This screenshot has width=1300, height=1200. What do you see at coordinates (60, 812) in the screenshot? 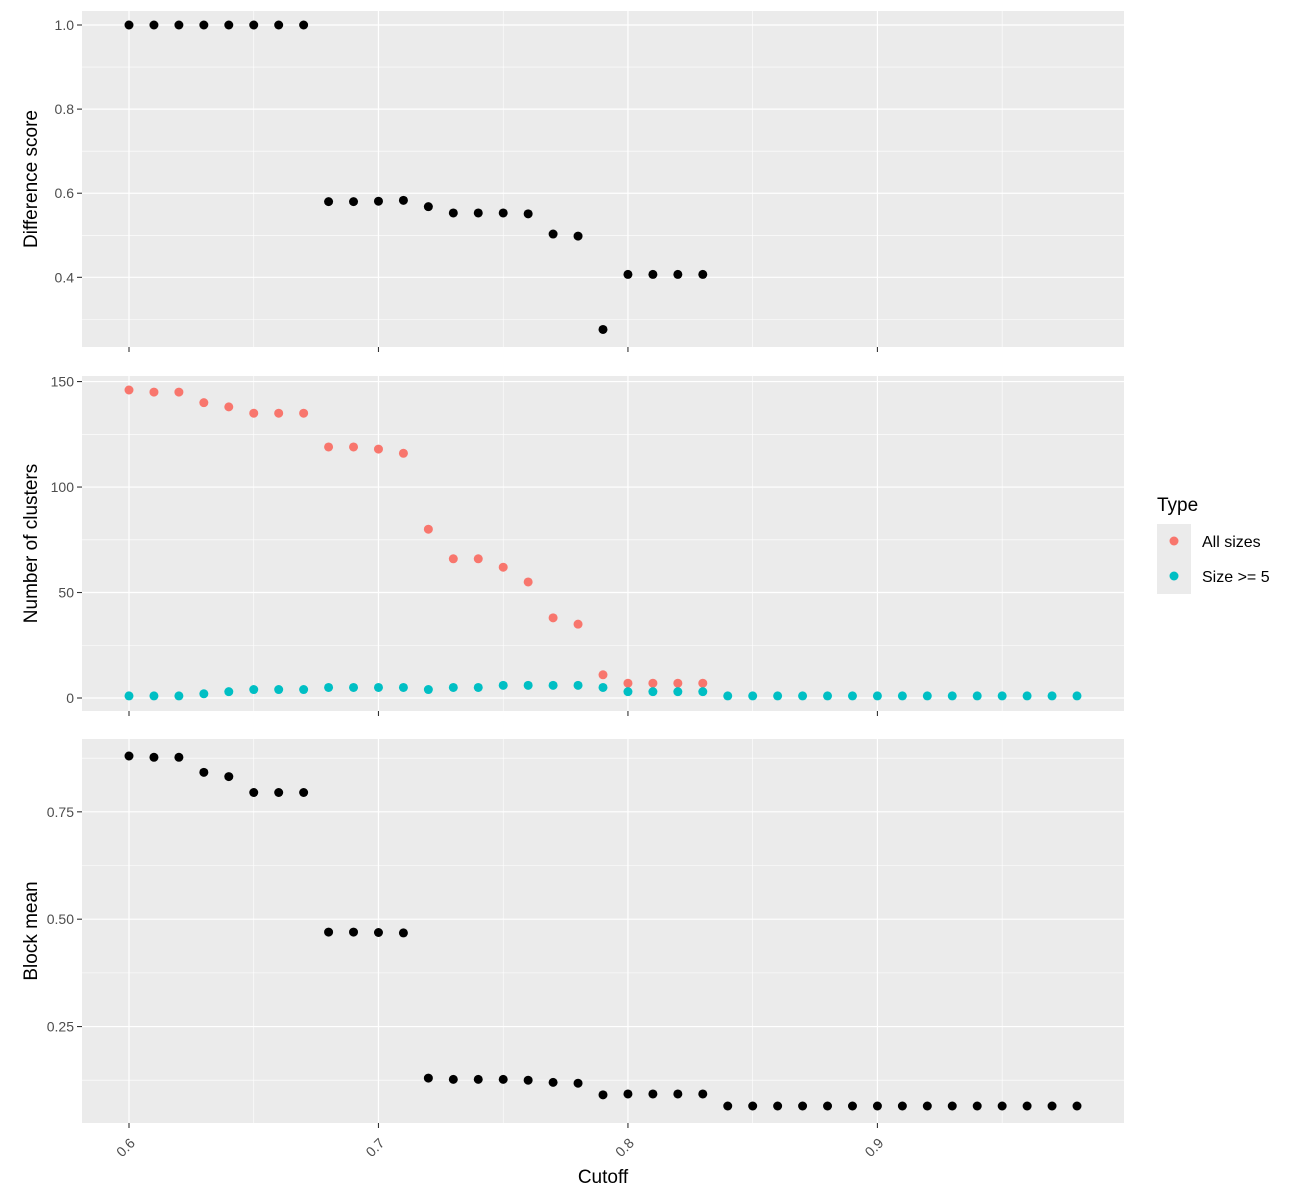
I see `y-tick-label: 0.75` at bounding box center [60, 812].